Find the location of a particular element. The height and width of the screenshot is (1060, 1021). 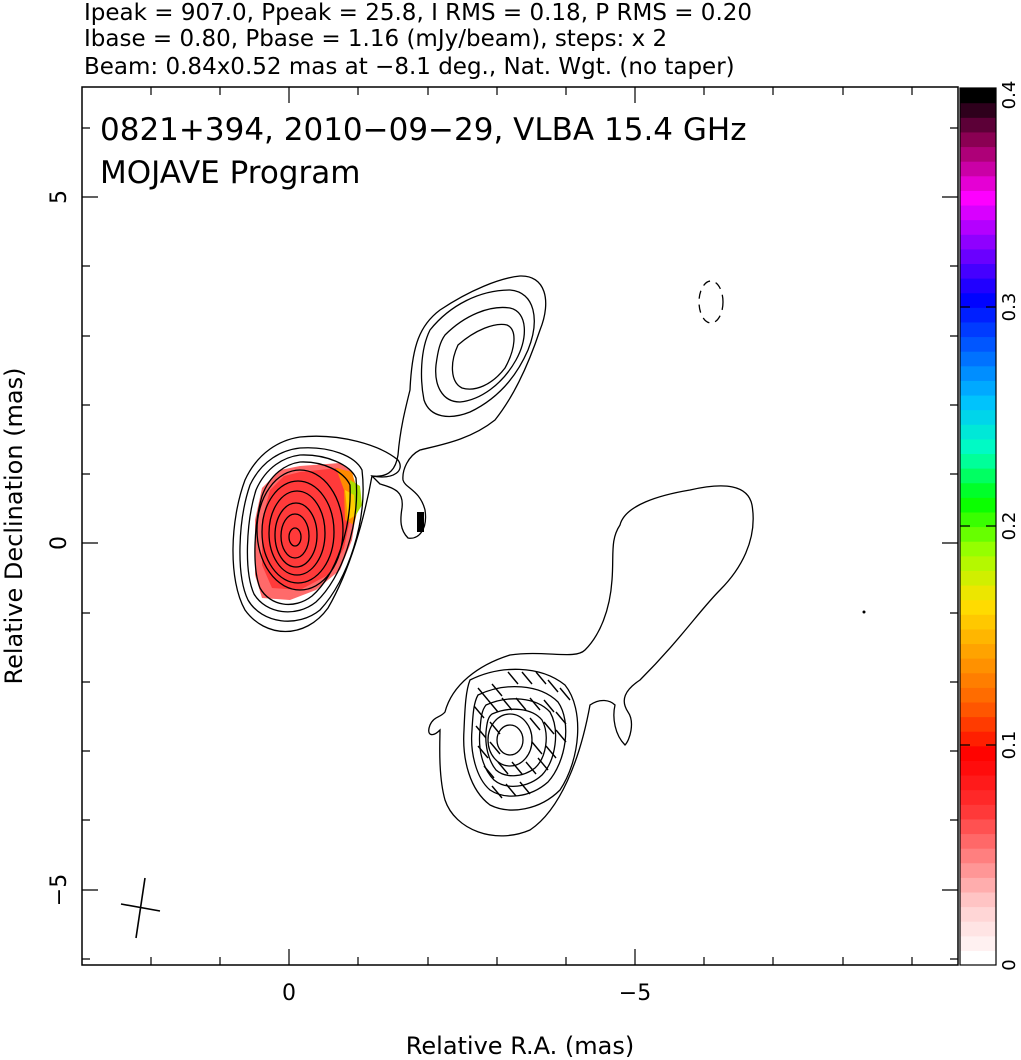

colorbar-tick-label: 0.4 is located at coordinates (1009, 95).